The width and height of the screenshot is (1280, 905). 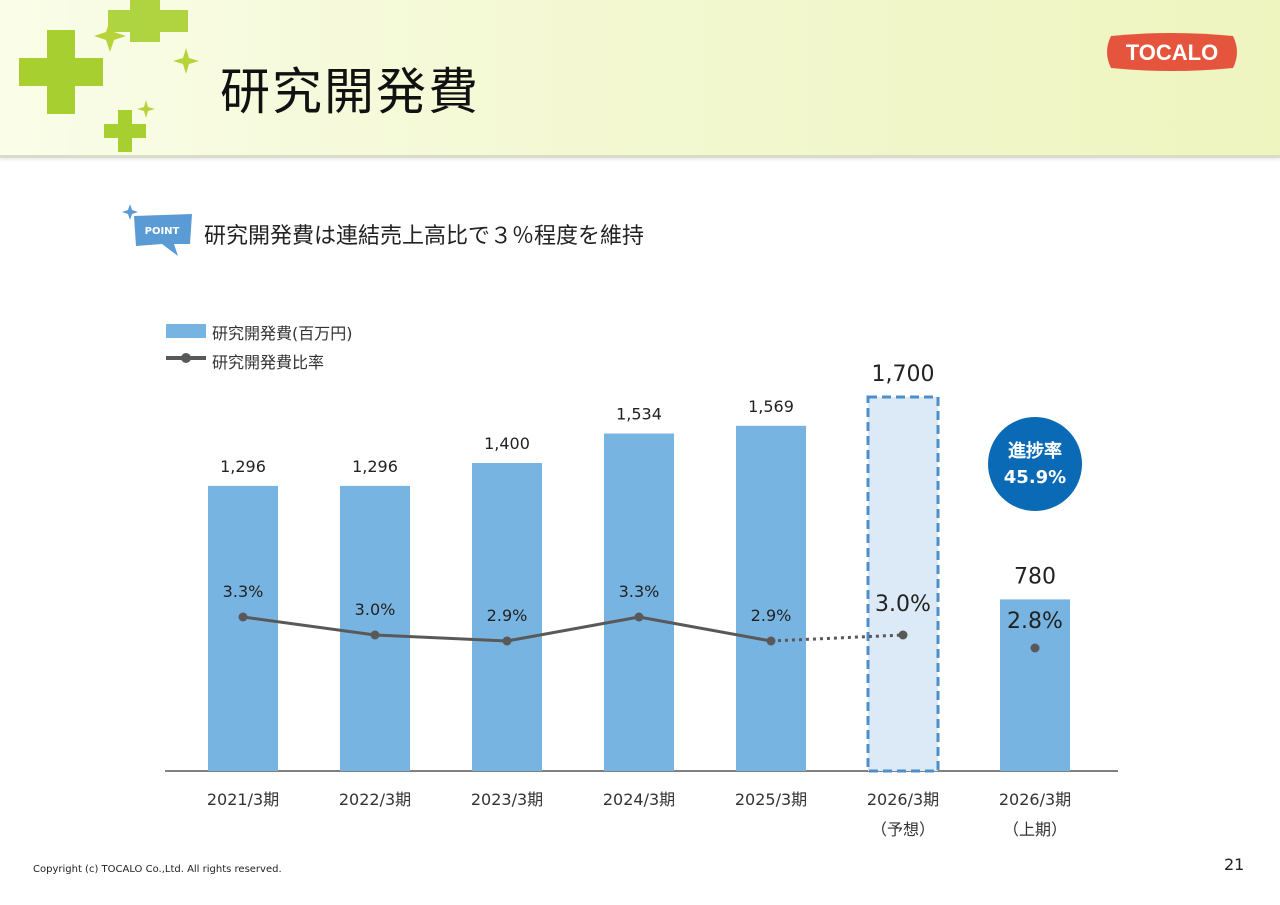 What do you see at coordinates (109, 76) in the screenshot?
I see `sparkle-decoration-icon` at bounding box center [109, 76].